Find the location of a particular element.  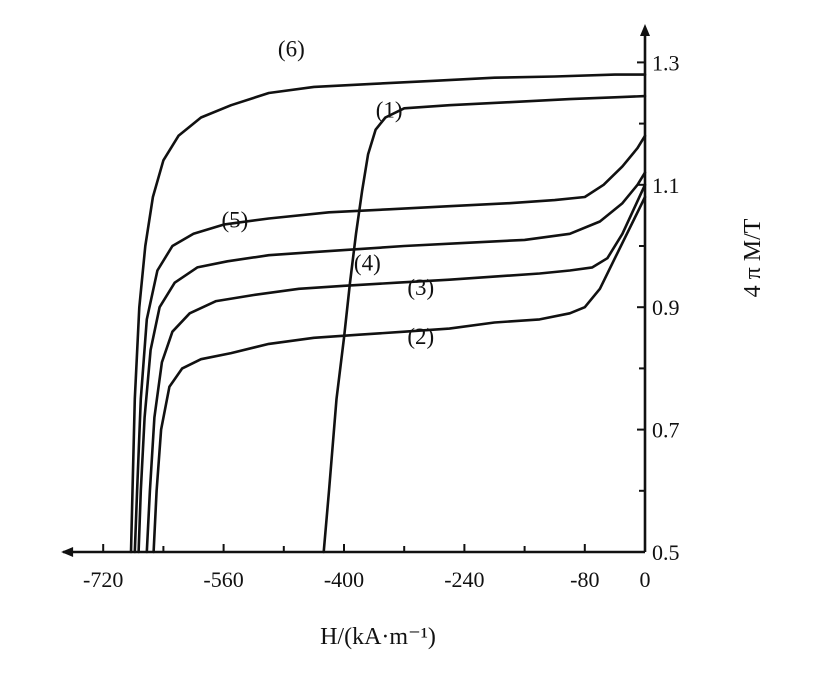

curve-label: (5) is located at coordinates (234, 220).